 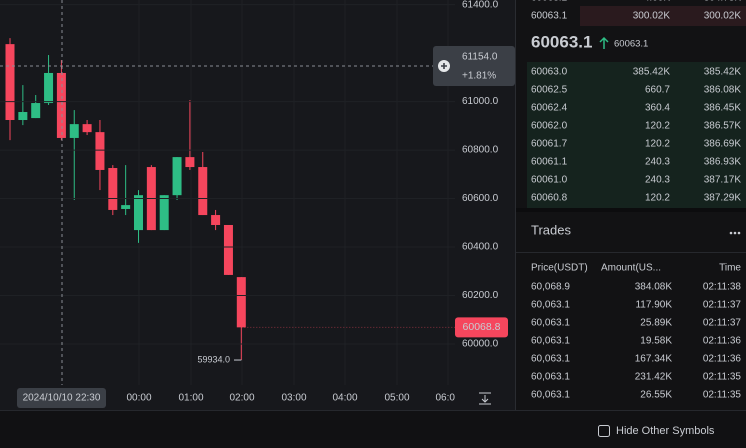 I want to click on last-trade-price: 60063.1, so click(x=561, y=41).